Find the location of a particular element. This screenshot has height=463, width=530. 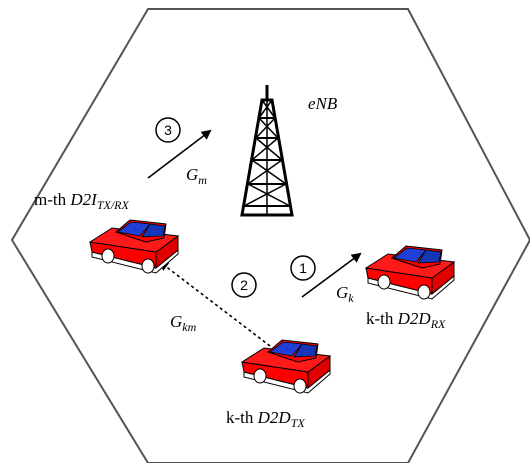

link-2-arrow is located at coordinates (214, 303).